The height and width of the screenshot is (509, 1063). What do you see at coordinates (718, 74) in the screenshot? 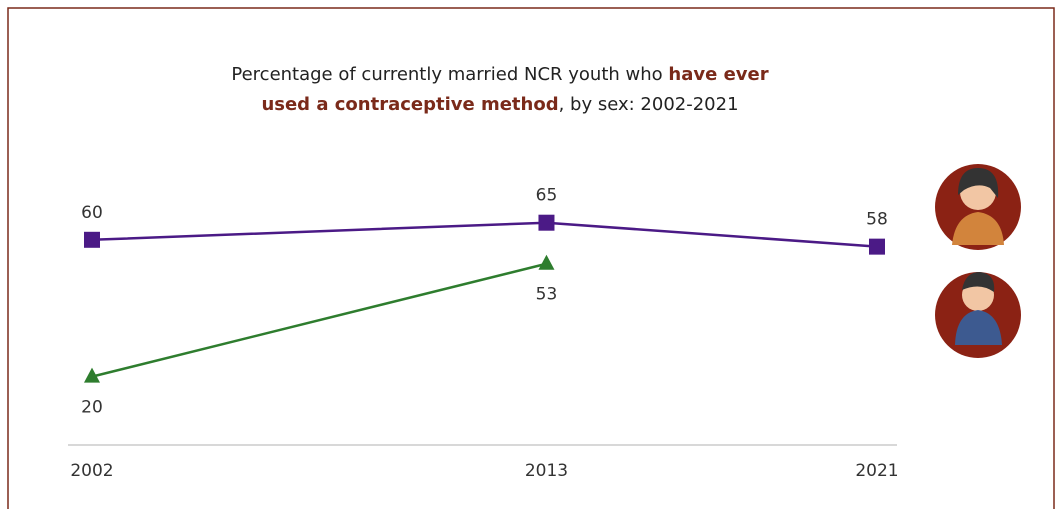
I see `title-highlight: have ever` at bounding box center [718, 74].